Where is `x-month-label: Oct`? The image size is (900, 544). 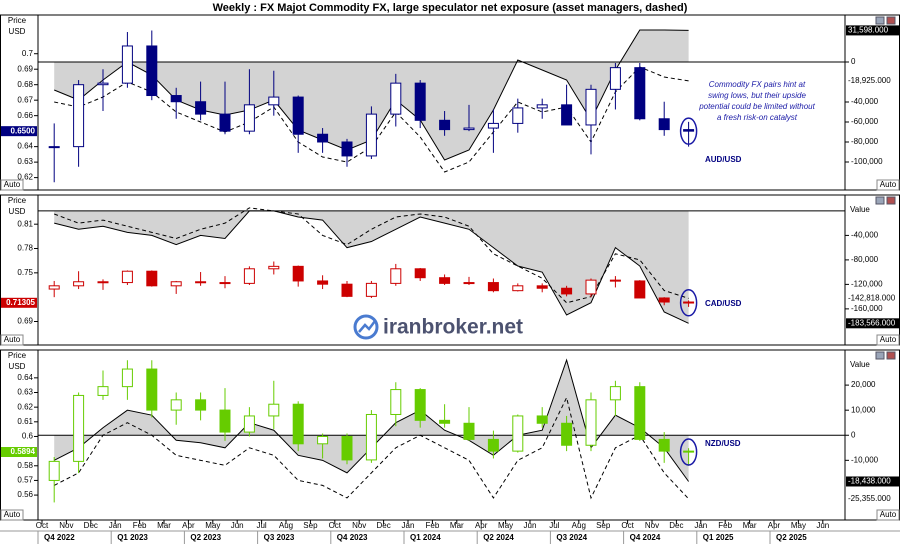 x-month-label: Oct is located at coordinates (335, 525).